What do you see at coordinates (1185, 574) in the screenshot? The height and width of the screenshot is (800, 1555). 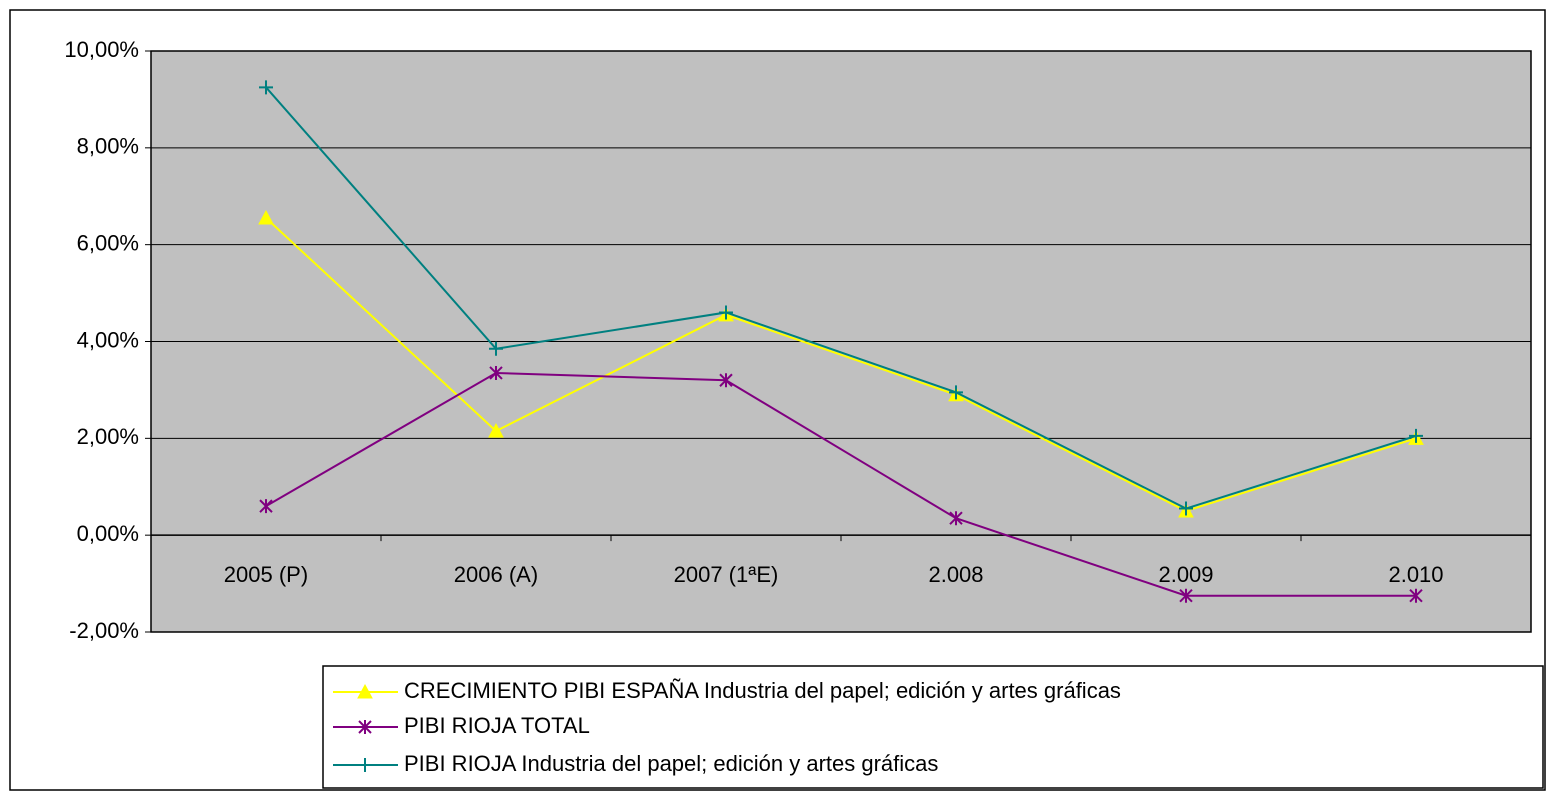 I see `x-tick-label: 2.009` at bounding box center [1185, 574].